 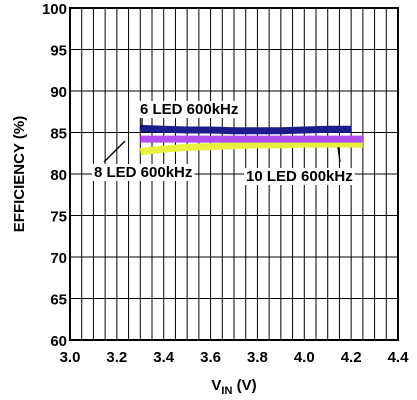 I want to click on annotation-10-led: 10 LED 600kHz, so click(x=299, y=176).